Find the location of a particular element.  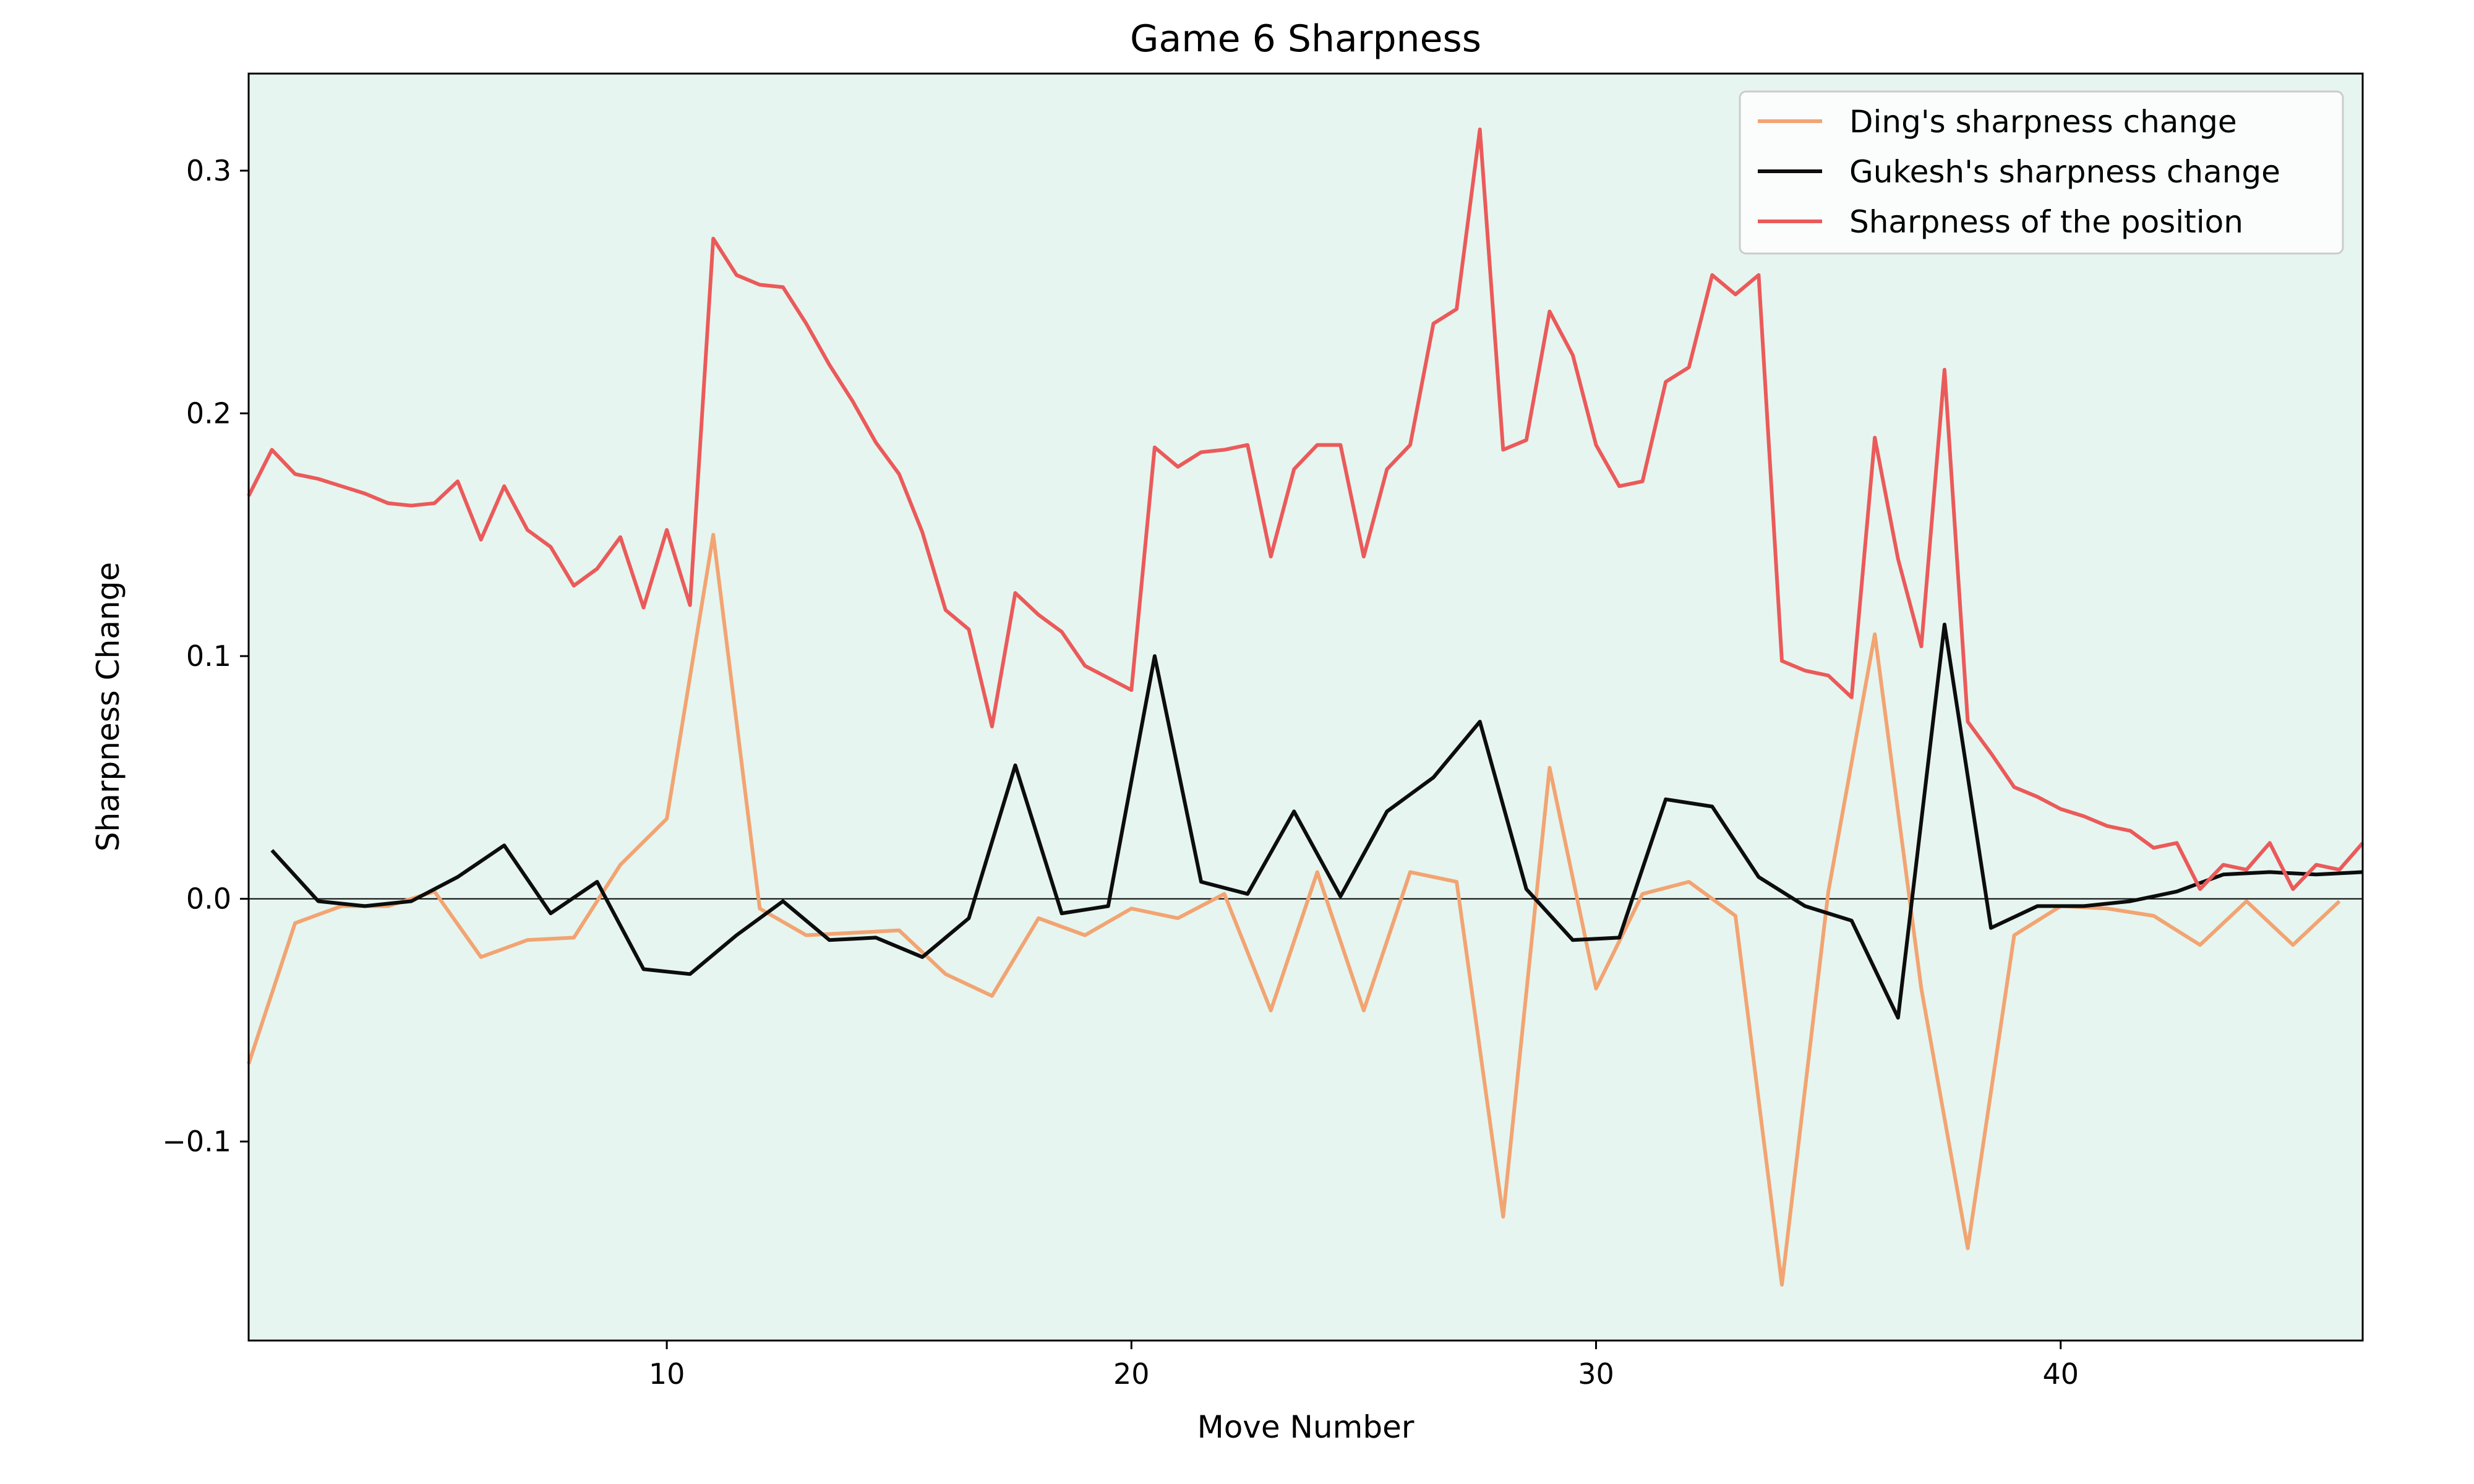

x-tick-label: 30 is located at coordinates (1596, 1374).